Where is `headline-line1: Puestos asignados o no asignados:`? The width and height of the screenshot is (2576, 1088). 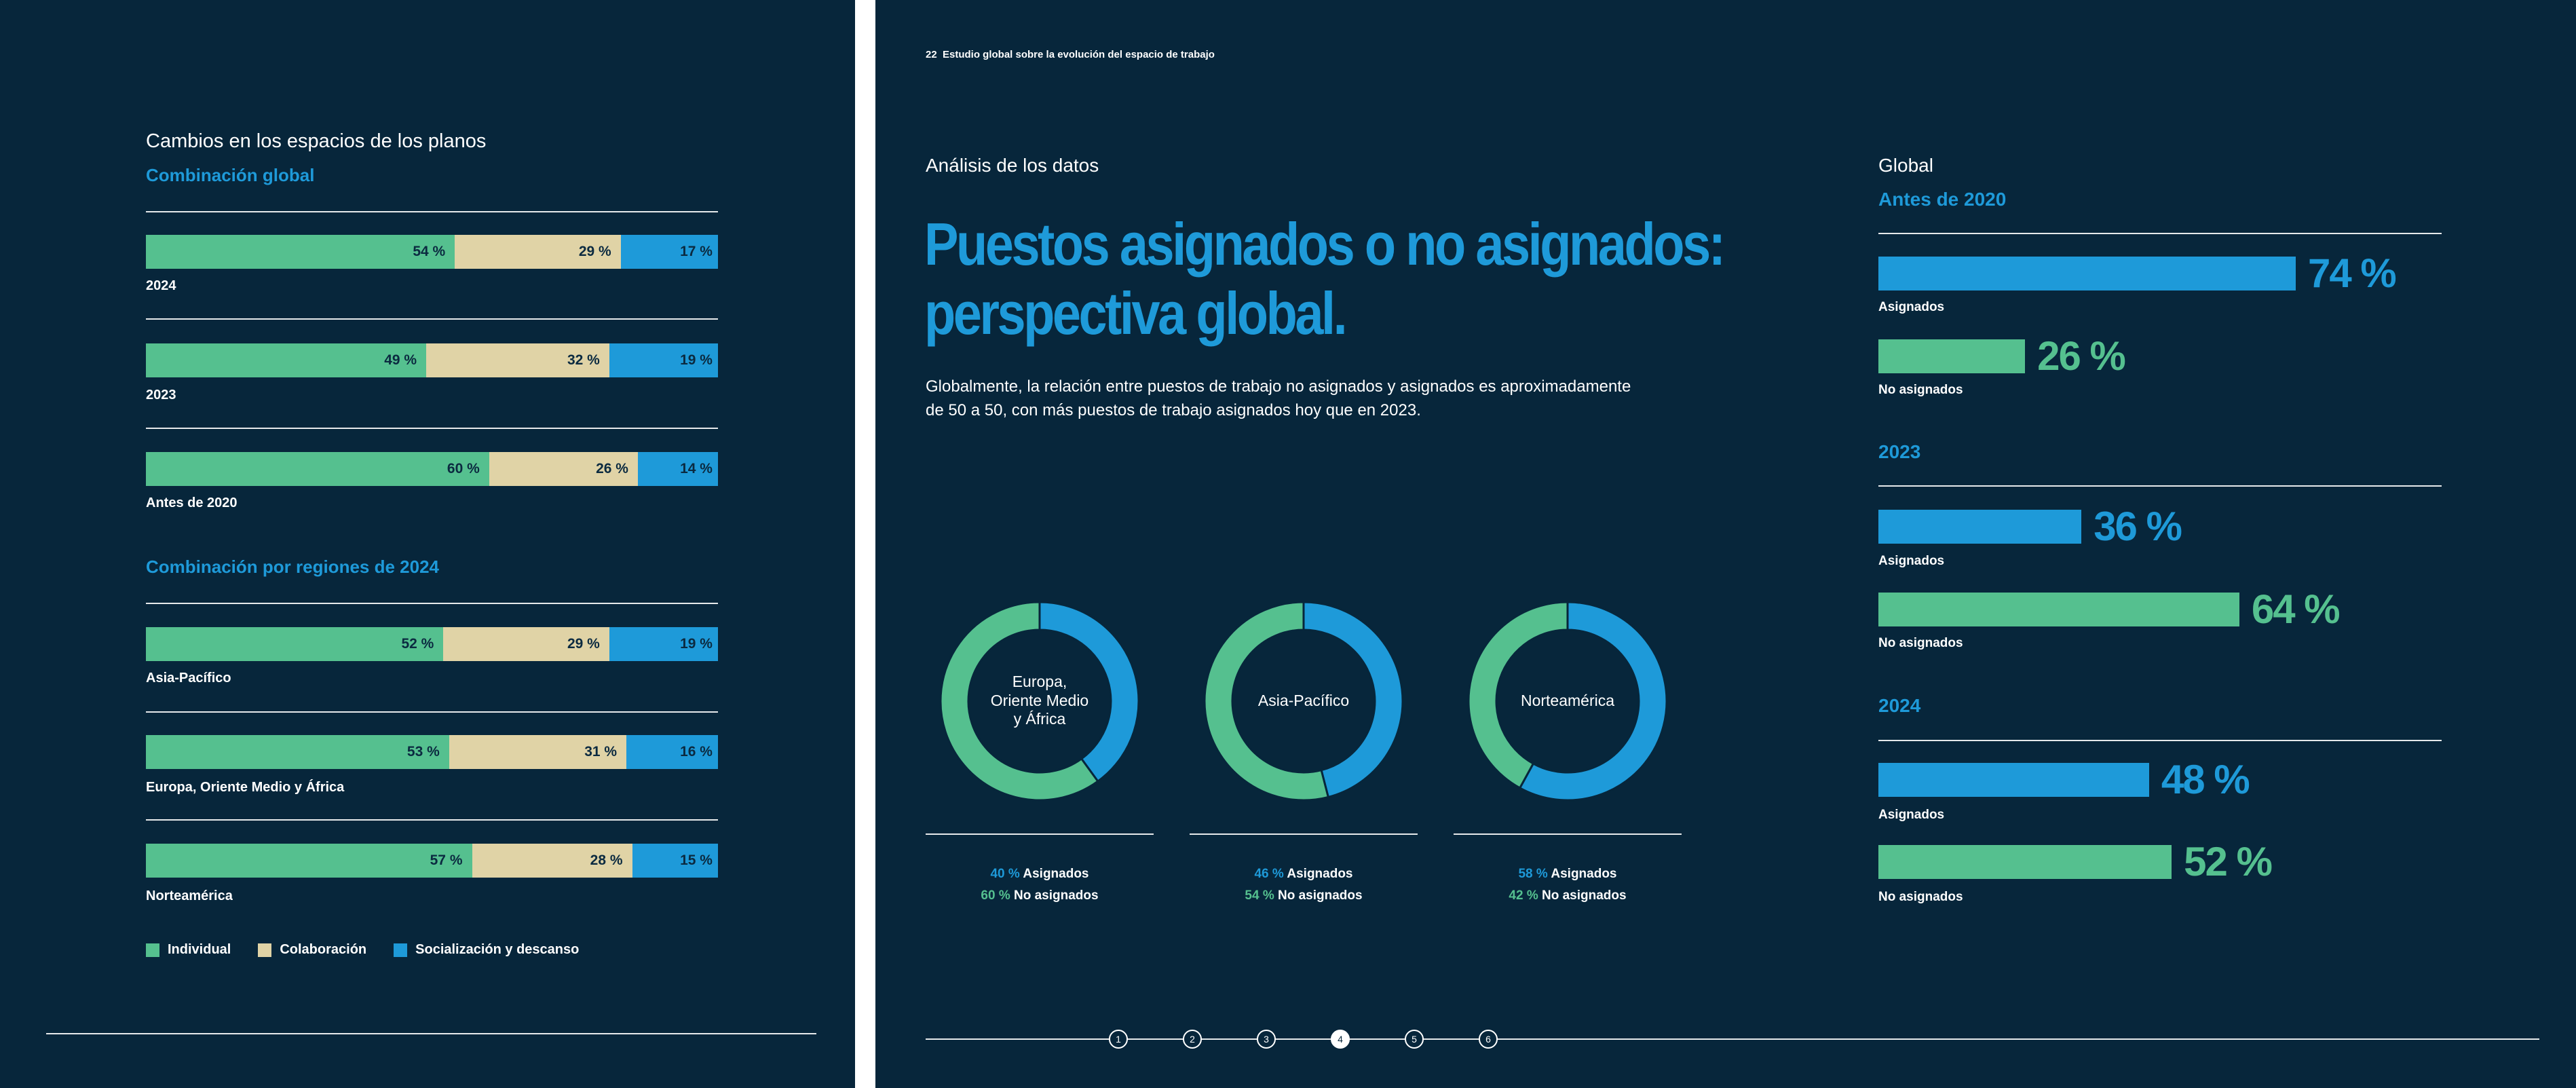 headline-line1: Puestos asignados o no asignados: is located at coordinates (1325, 244).